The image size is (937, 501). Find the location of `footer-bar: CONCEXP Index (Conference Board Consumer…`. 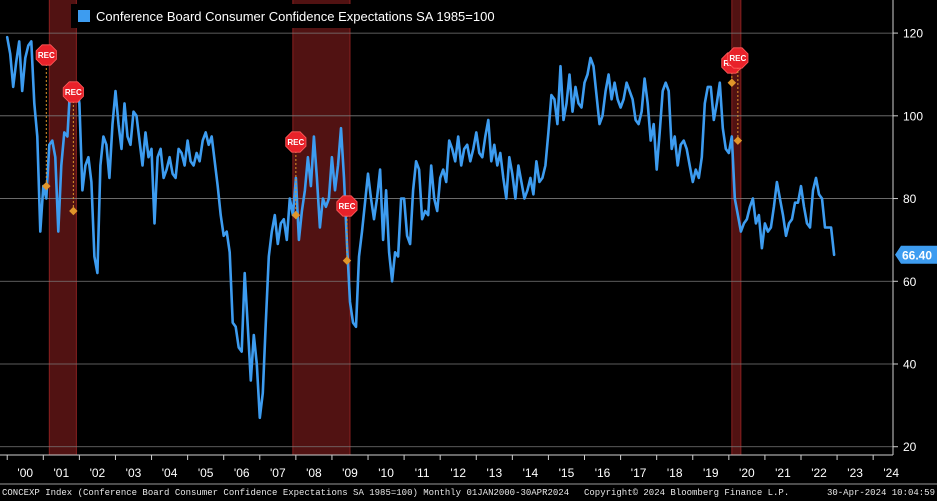

footer-bar: CONCEXP Index (Conference Board Consumer… is located at coordinates (468, 493).